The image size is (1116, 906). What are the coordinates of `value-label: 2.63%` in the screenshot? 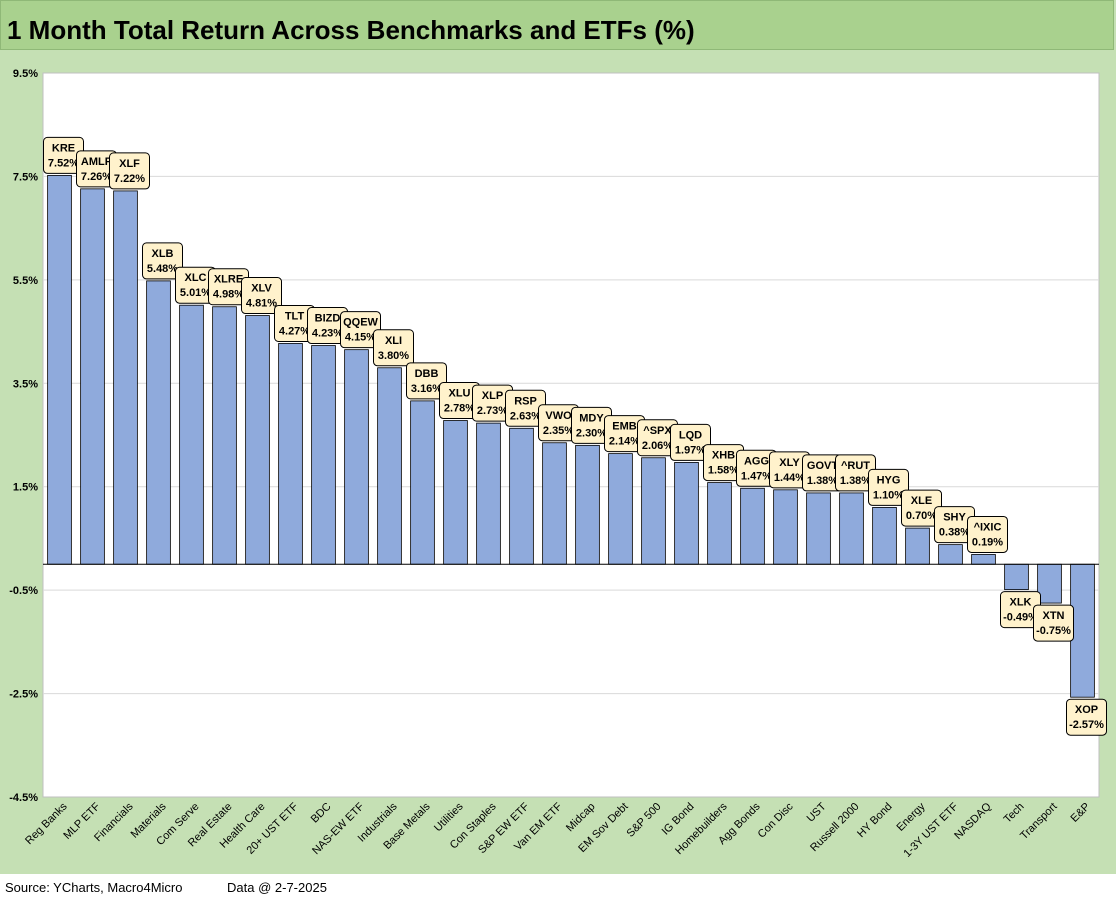 It's located at (525, 416).